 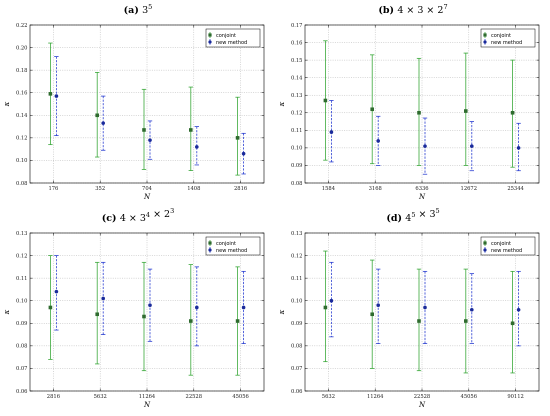 I want to click on x-tick-label: 176, so click(x=53, y=189).